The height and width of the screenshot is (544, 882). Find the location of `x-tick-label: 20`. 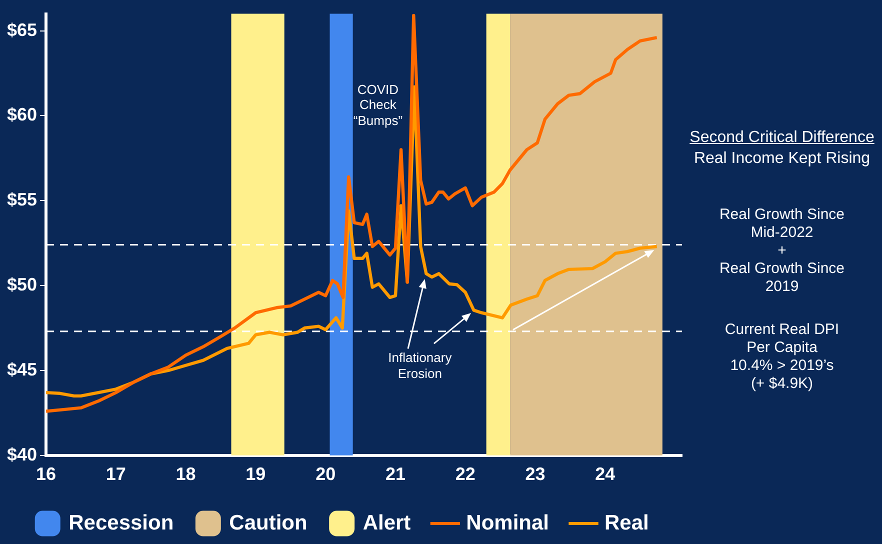

x-tick-label: 20 is located at coordinates (326, 474).